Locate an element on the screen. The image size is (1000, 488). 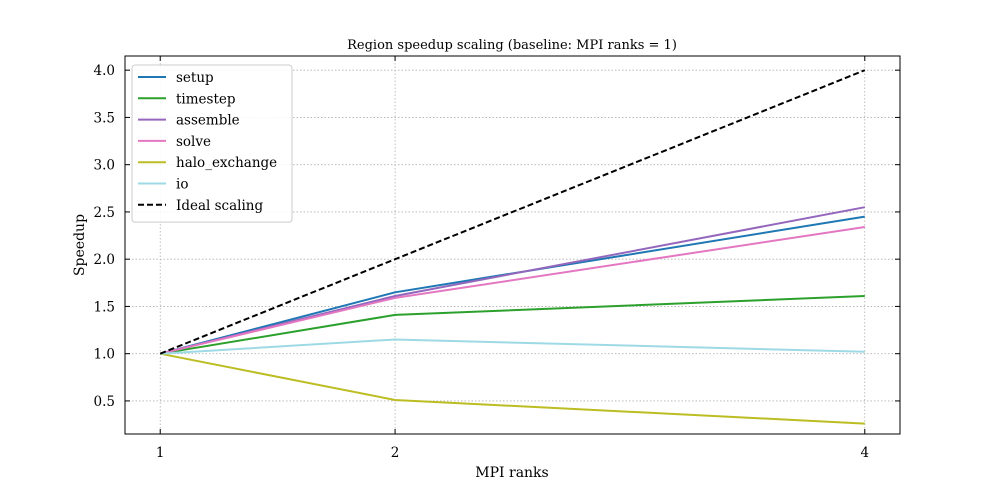
x-axis-label: MPI ranks is located at coordinates (511, 473).